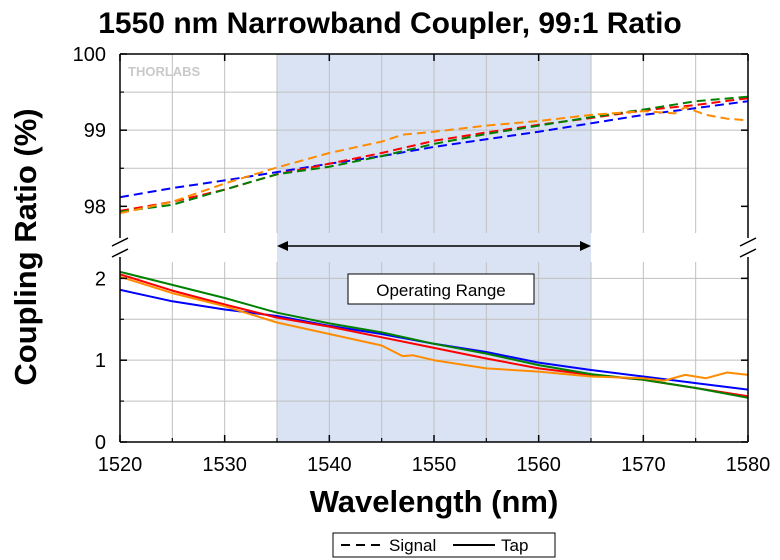 This screenshot has height=560, width=780. I want to click on thorlabs-logo: THORLABS, so click(164, 71).